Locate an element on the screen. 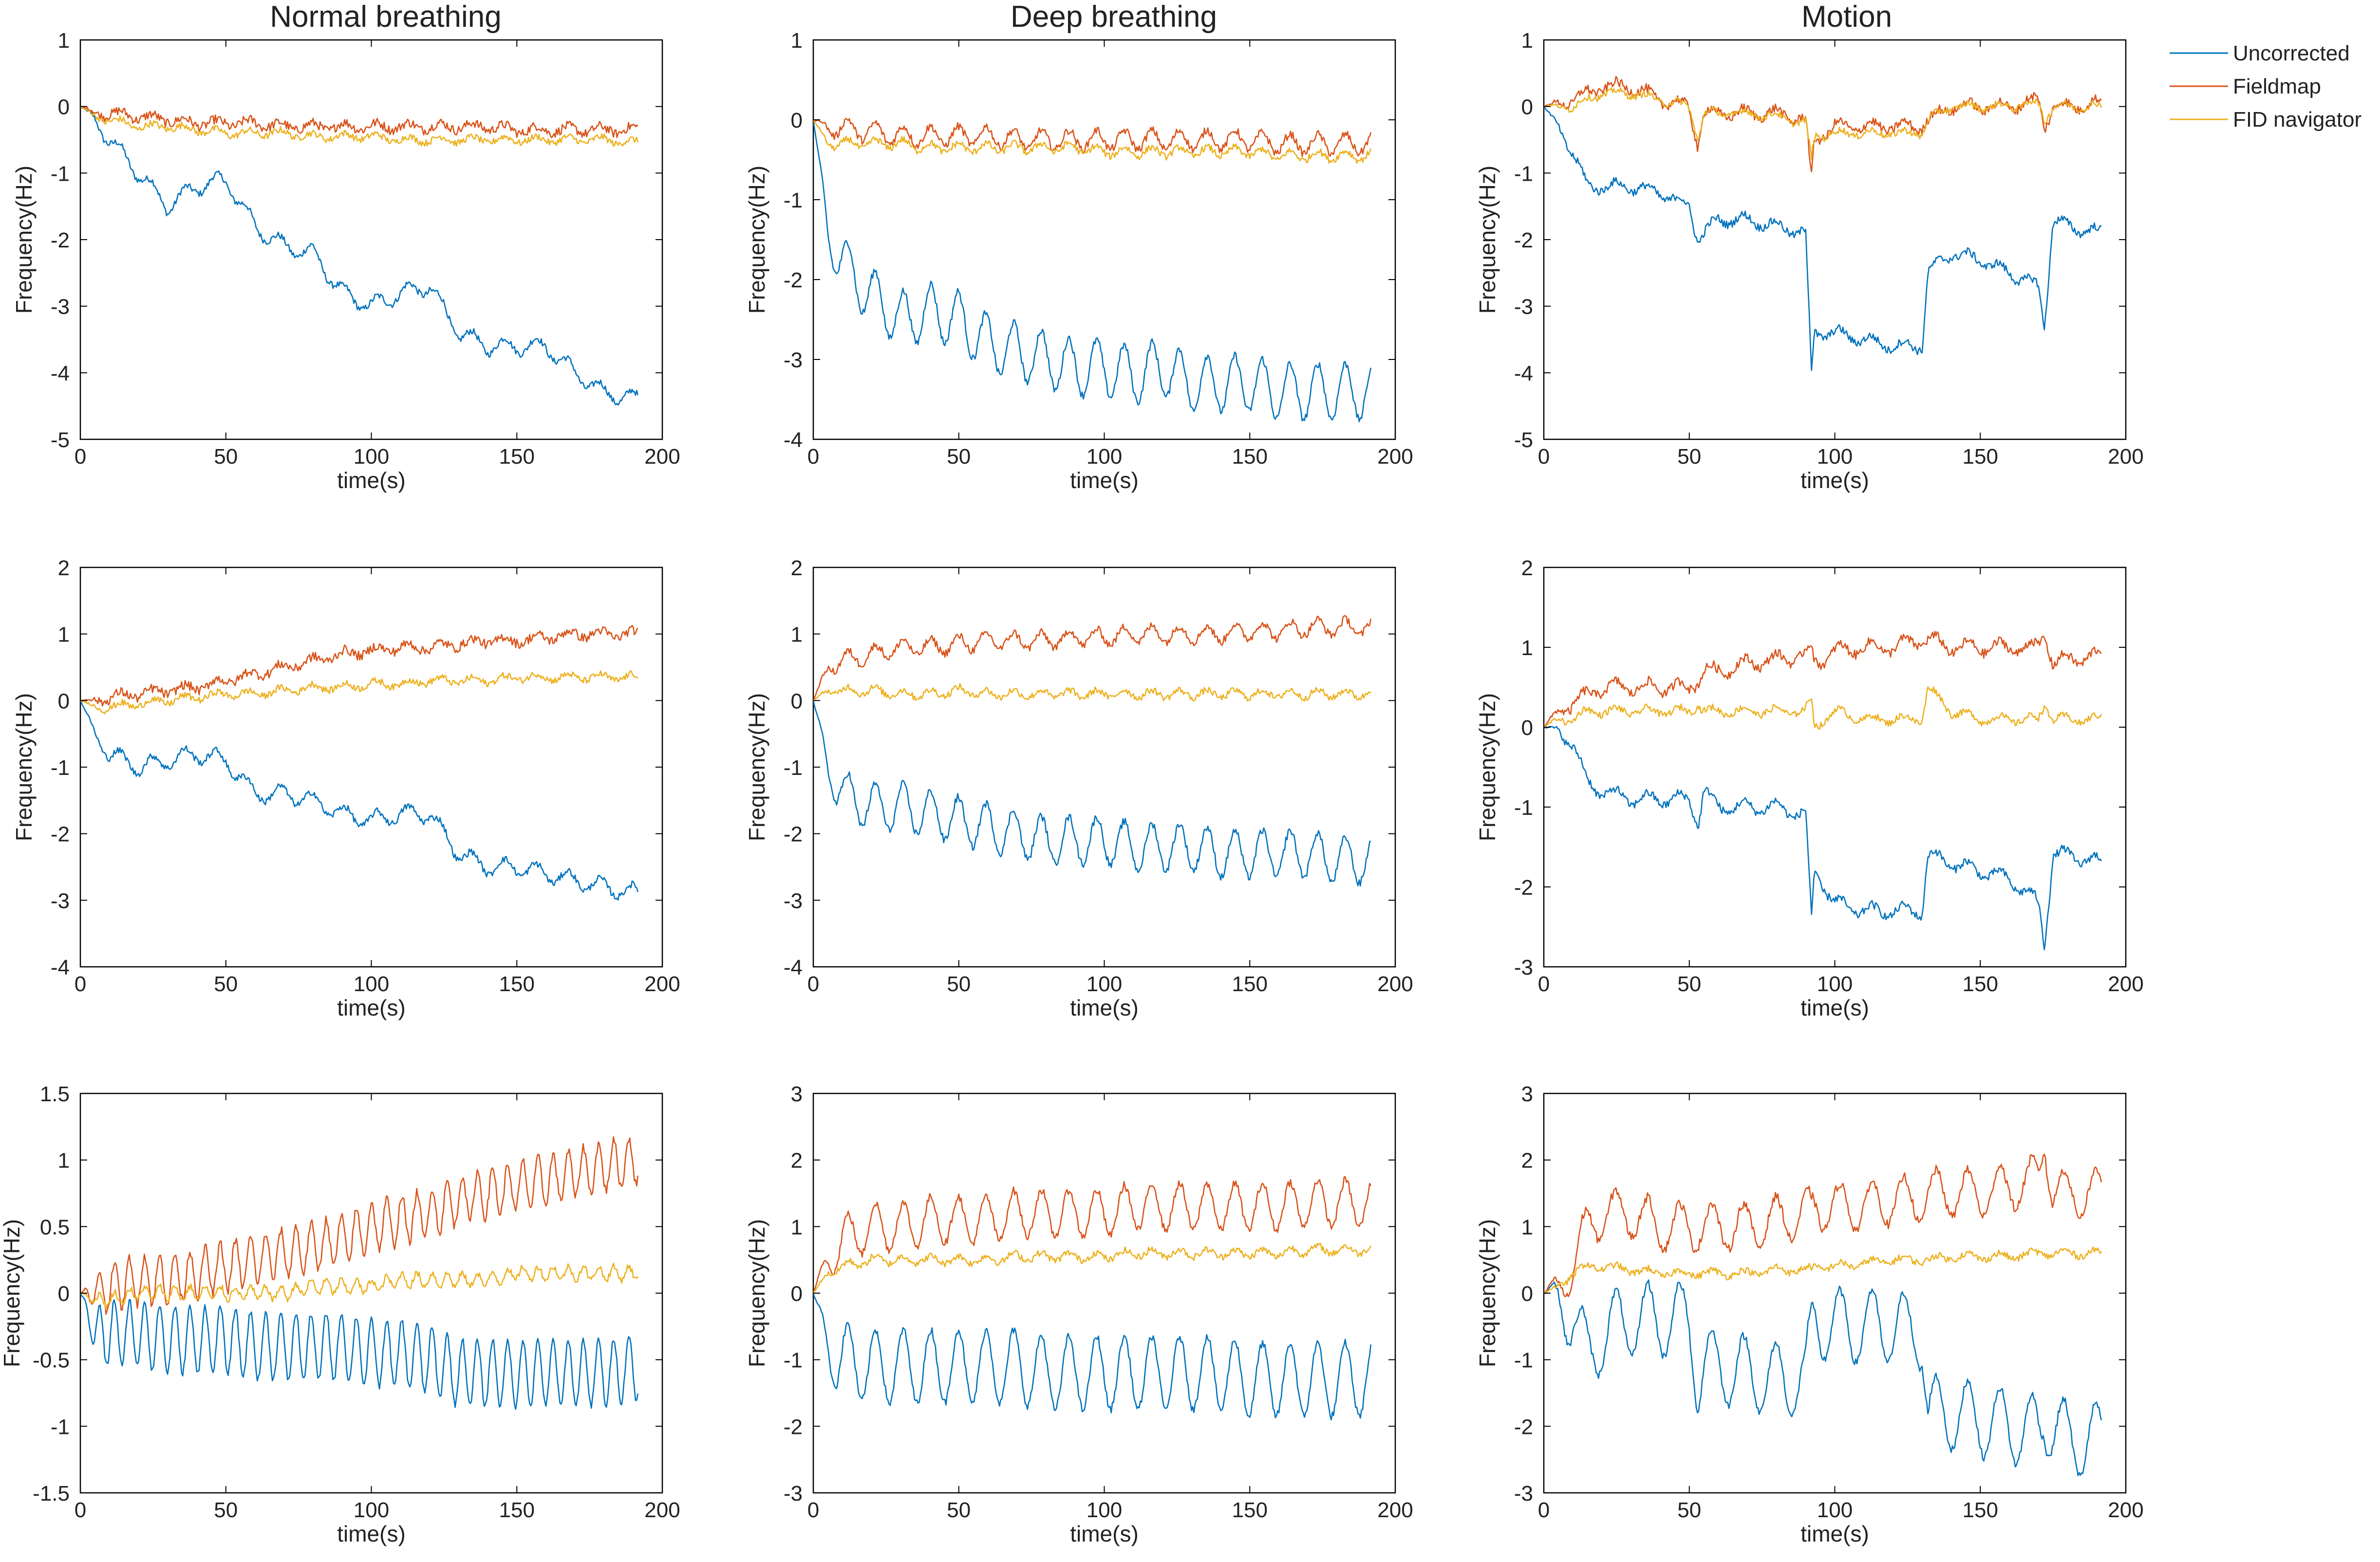 This screenshot has height=1562, width=2380. legend: Uncorrected Fieldmap FID navigator is located at coordinates (2265, 86).